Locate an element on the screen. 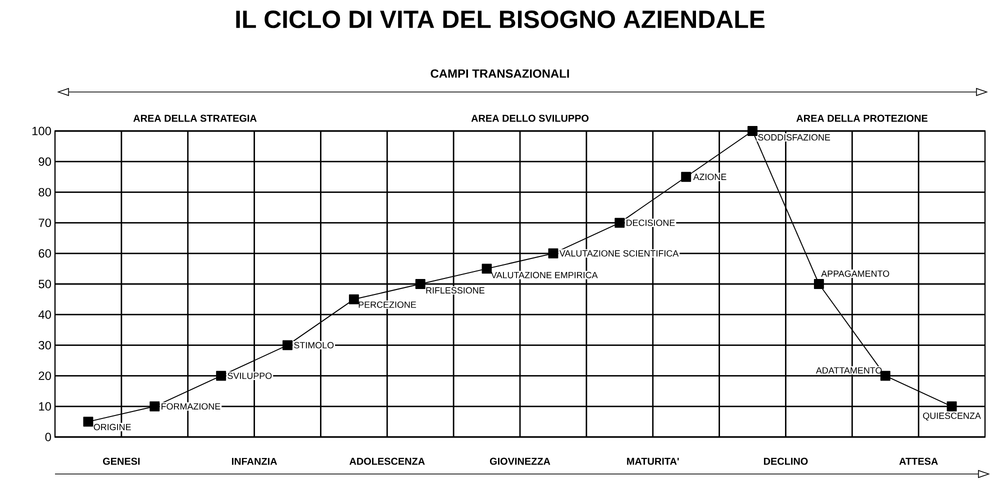 The width and height of the screenshot is (1000, 483). data-label: RIFLESSIONE is located at coordinates (455, 290).